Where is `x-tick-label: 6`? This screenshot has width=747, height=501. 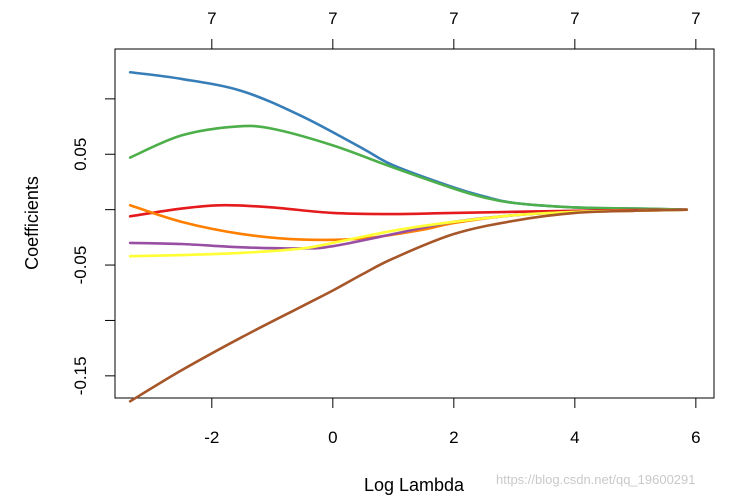
x-tick-label: 6 is located at coordinates (695, 437).